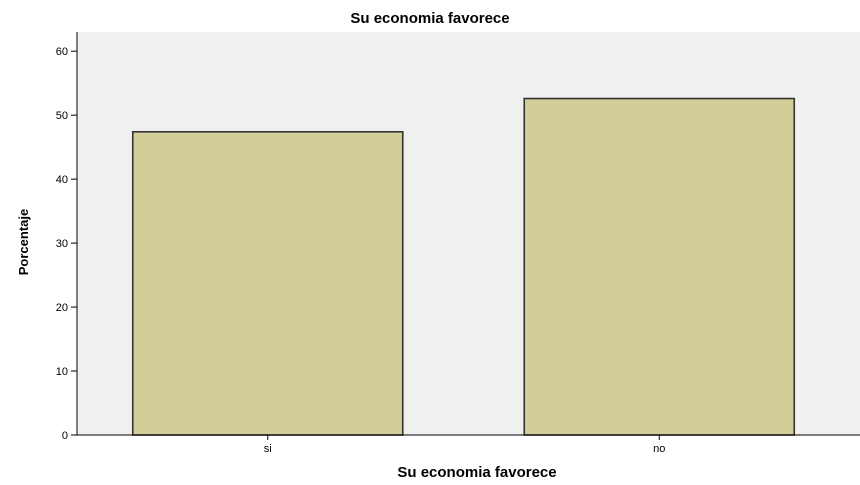 The height and width of the screenshot is (485, 860). I want to click on y-axis-title: Porcentaje, so click(23, 242).